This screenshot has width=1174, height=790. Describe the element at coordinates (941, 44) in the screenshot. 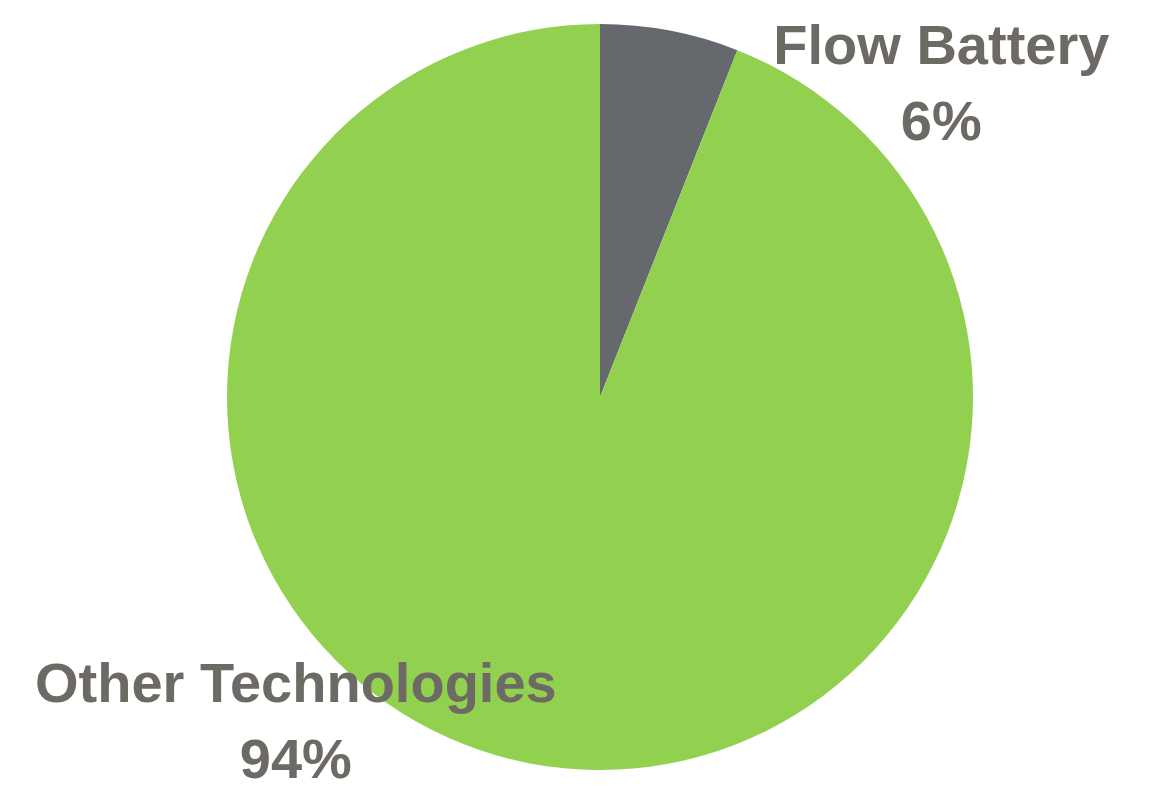

I see `slice-label: Flow Battery` at that location.